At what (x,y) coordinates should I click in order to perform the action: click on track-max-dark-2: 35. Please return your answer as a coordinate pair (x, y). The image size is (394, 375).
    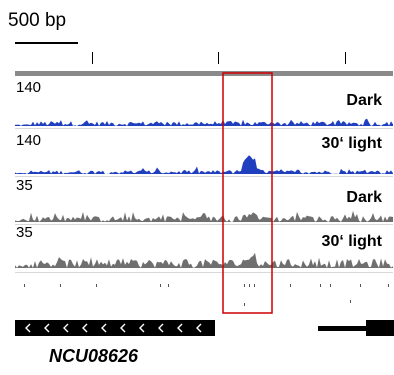
    Looking at the image, I should click on (24, 185).